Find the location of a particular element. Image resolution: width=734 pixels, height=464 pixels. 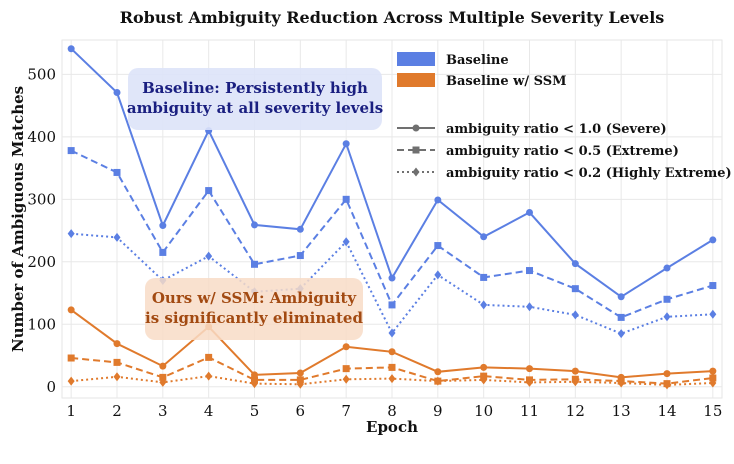

x-tick-label: 2 is located at coordinates (117, 411).